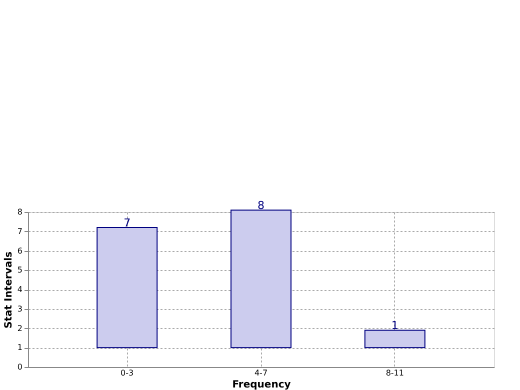 Image resolution: width=520 pixels, height=390 pixels. Describe the element at coordinates (261, 205) in the screenshot. I see `data-label: 8` at that location.